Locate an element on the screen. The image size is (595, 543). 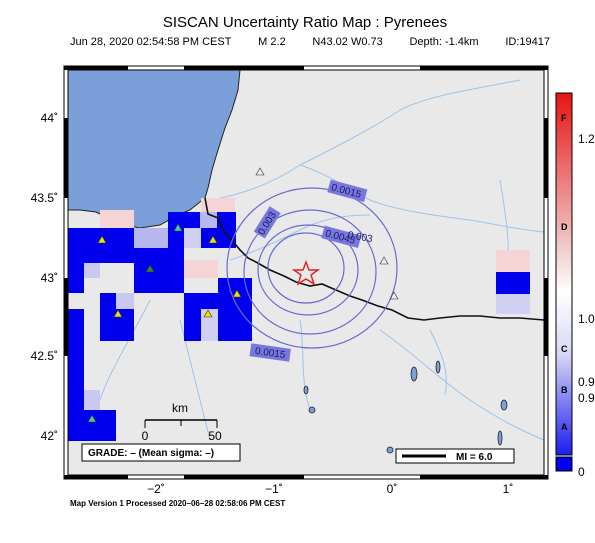
uncertainty-contours is located at coordinates (312, 268).